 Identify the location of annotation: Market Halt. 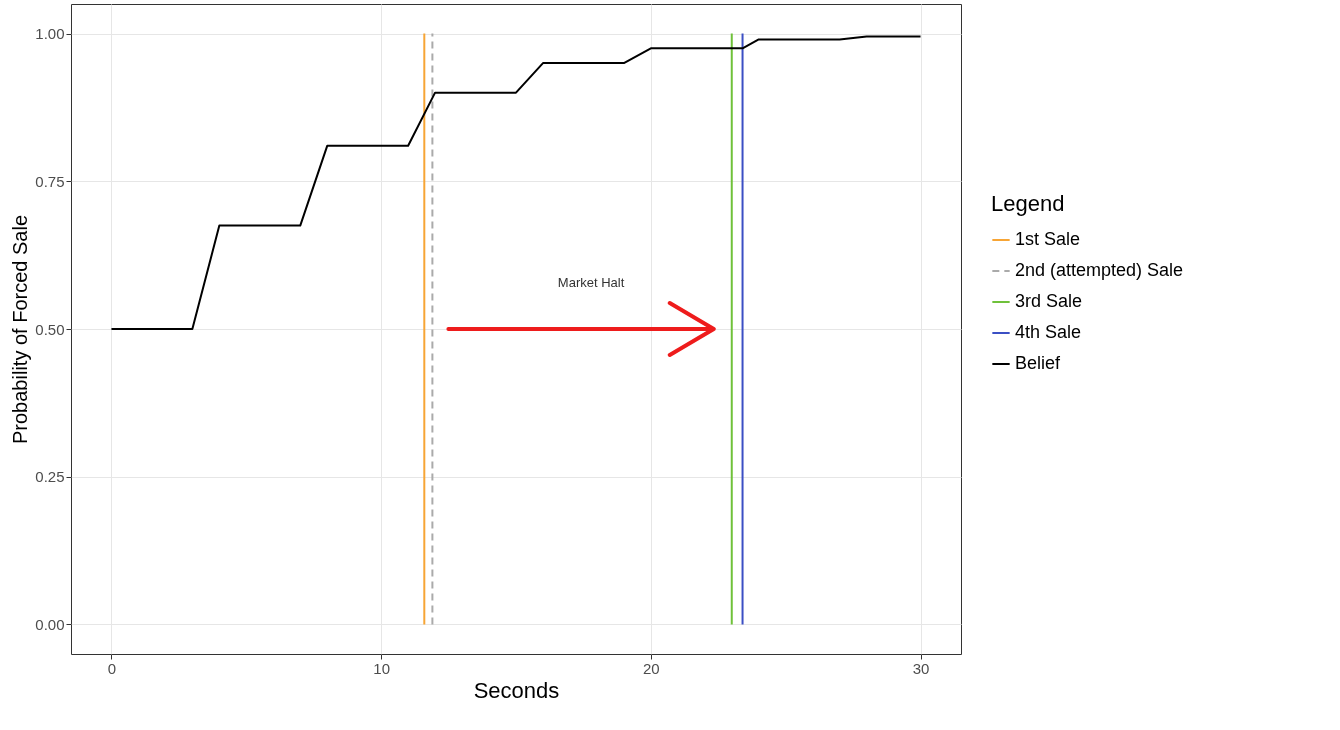
(591, 282).